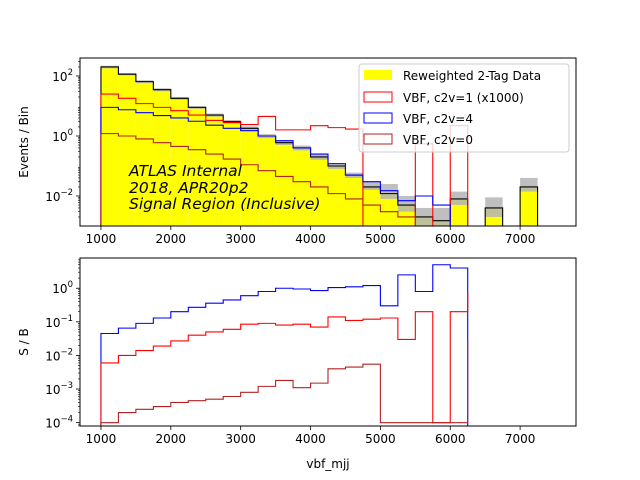 The image size is (640, 480). I want to click on bottom-ylabel: S / B, so click(24, 342).